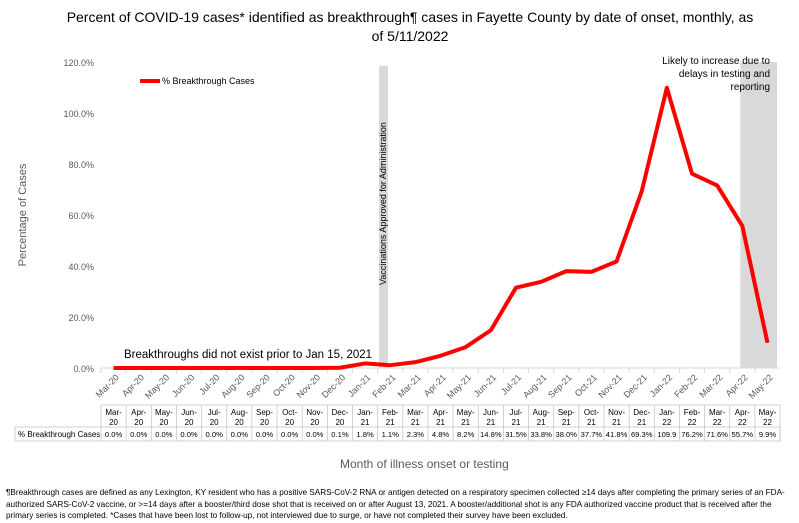 Image resolution: width=799 pixels, height=523 pixels. I want to click on table-cell: 8.2%, so click(466, 434).